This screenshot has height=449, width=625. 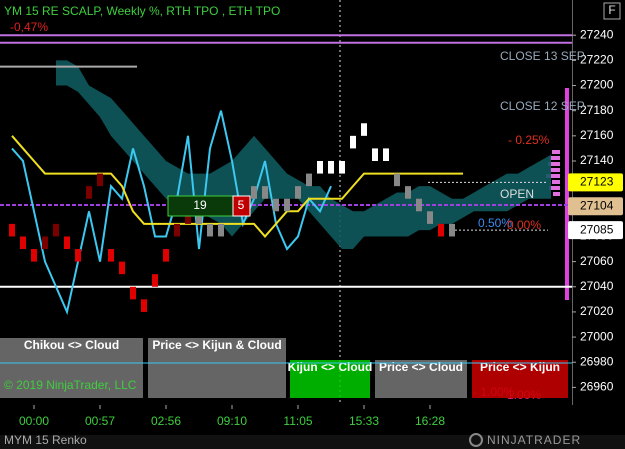 I want to click on annotation: - 0.25%, so click(x=529, y=140).